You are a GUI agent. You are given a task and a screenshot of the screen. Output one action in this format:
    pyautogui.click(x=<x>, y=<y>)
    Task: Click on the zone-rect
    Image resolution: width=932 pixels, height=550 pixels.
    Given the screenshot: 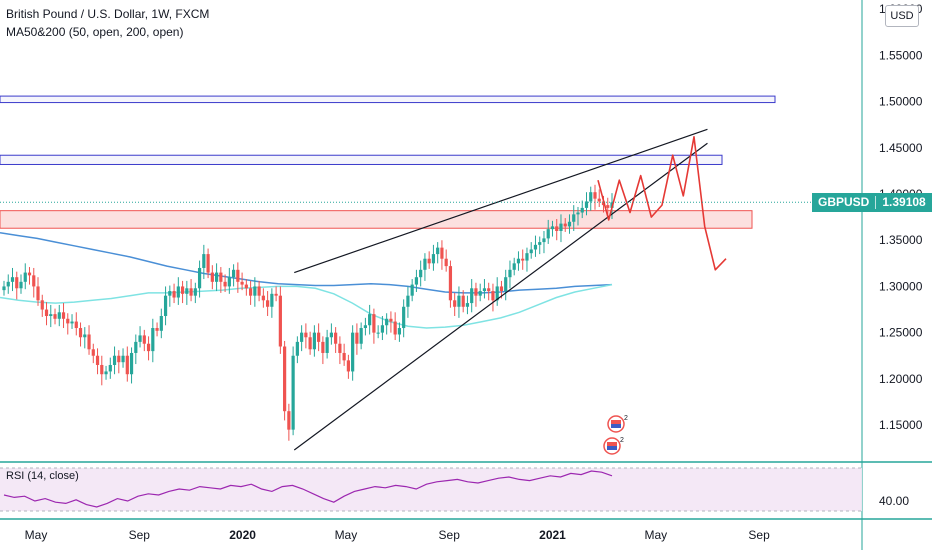 What is the action you would take?
    pyautogui.click(x=388, y=99)
    